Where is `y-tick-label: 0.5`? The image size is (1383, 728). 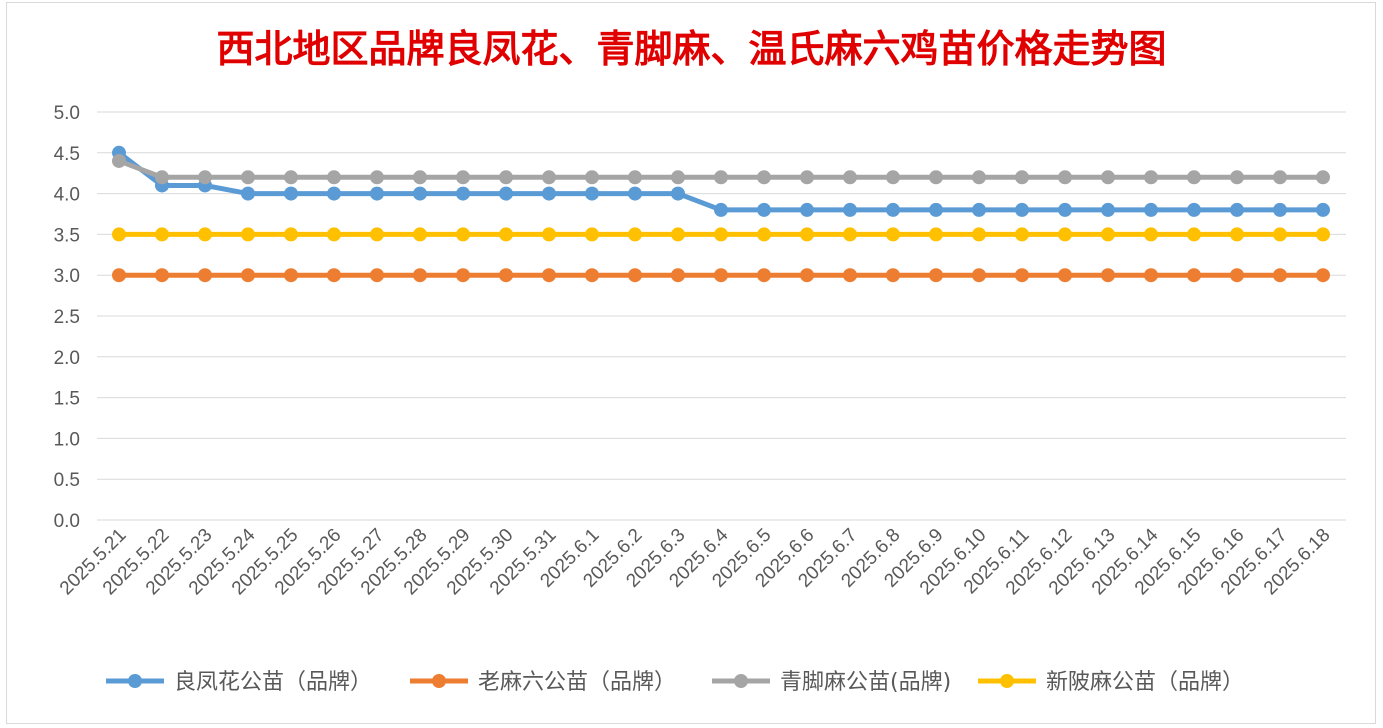 y-tick-label: 0.5 is located at coordinates (67, 480).